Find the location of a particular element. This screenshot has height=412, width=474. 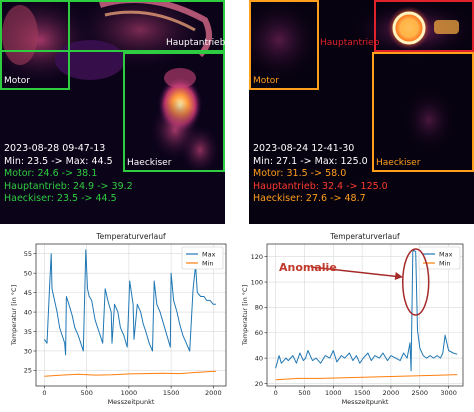

anomaly-label: Anomalie is located at coordinates (308, 267).